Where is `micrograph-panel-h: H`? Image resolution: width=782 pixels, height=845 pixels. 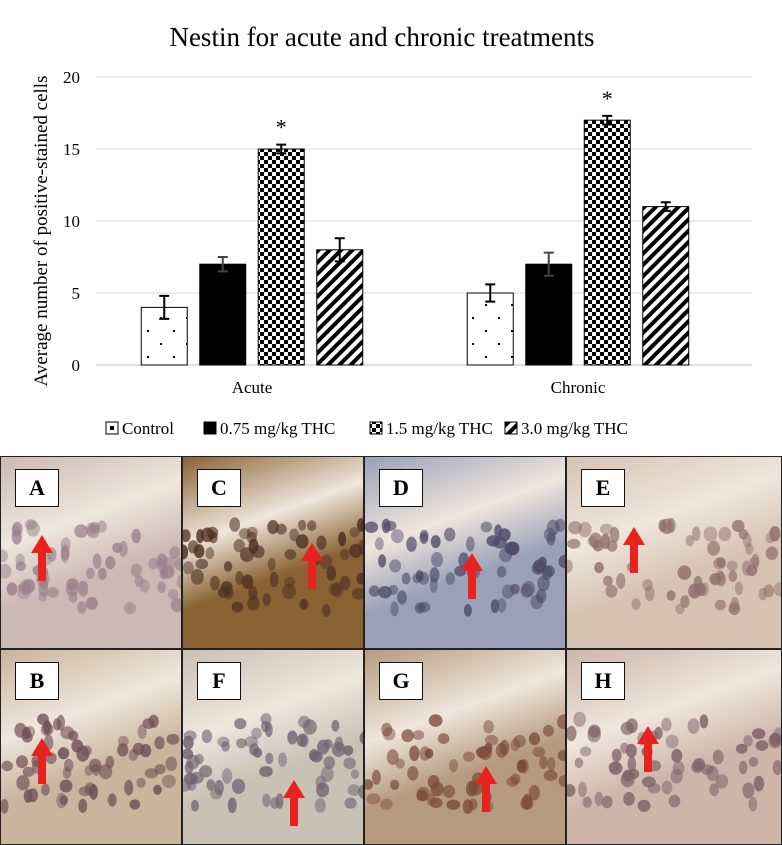
micrograph-panel-h: H is located at coordinates (674, 747).